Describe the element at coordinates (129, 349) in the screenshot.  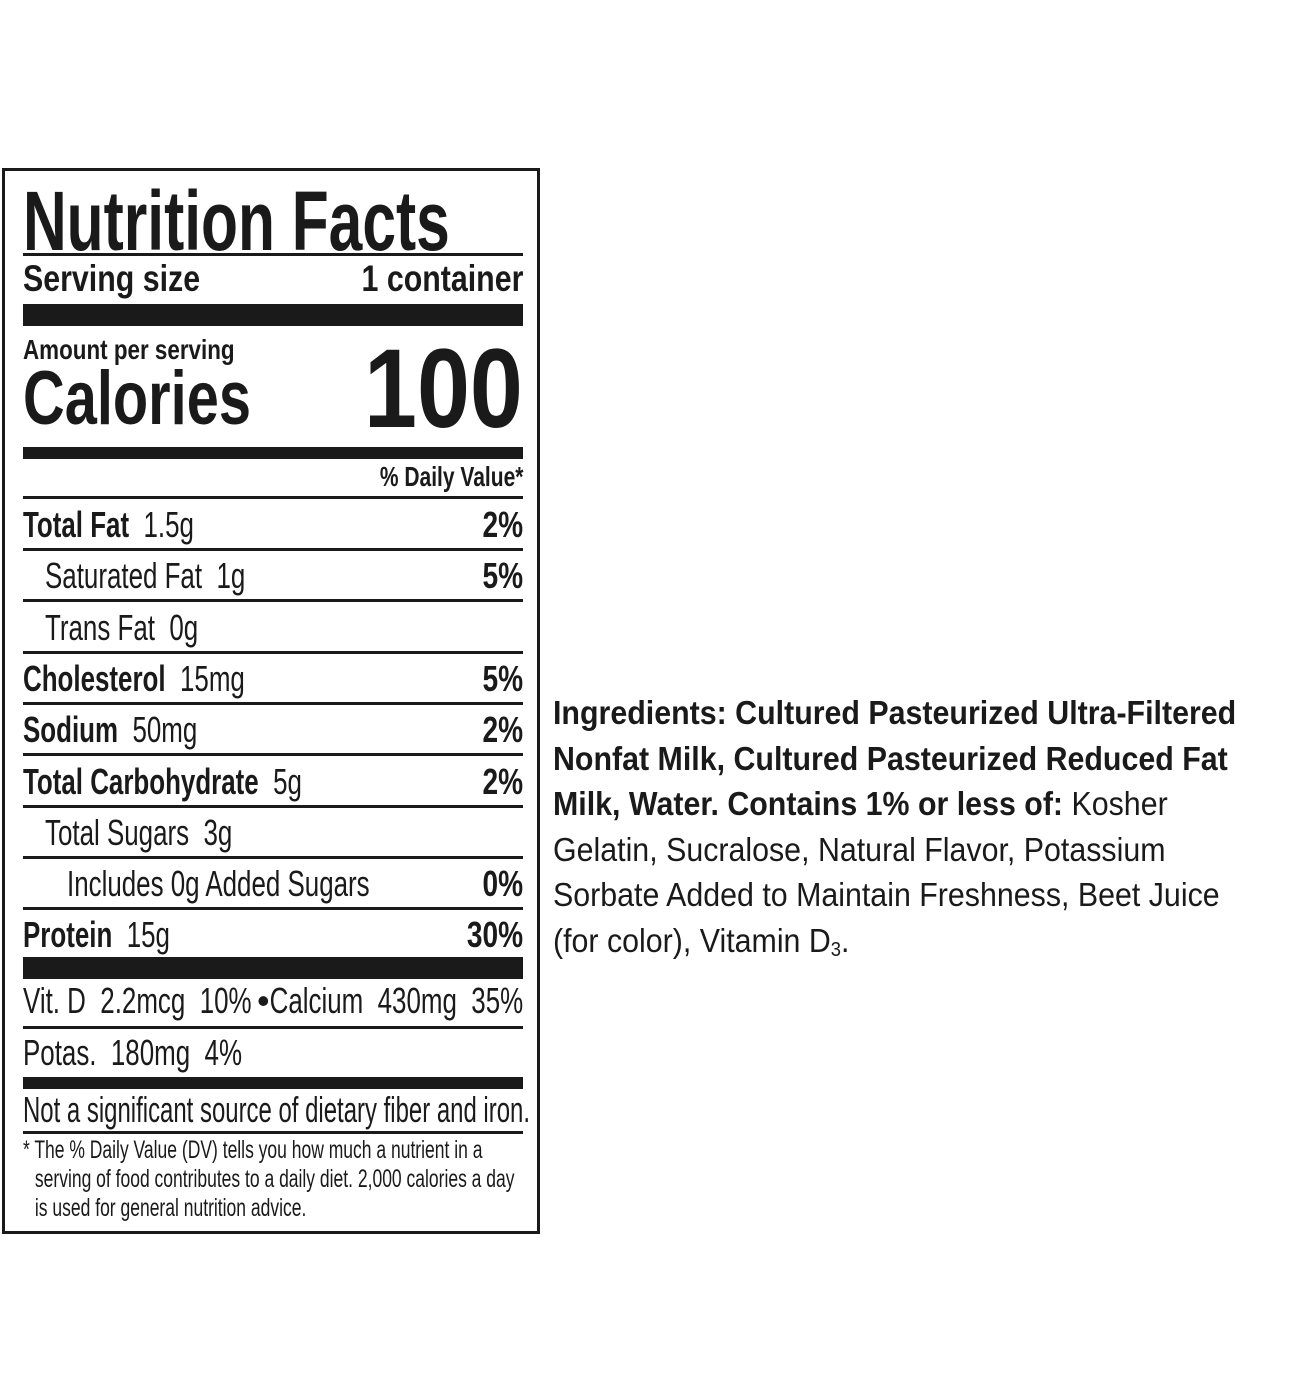
I see `amount-per-serving-text: Amount per serving` at that location.